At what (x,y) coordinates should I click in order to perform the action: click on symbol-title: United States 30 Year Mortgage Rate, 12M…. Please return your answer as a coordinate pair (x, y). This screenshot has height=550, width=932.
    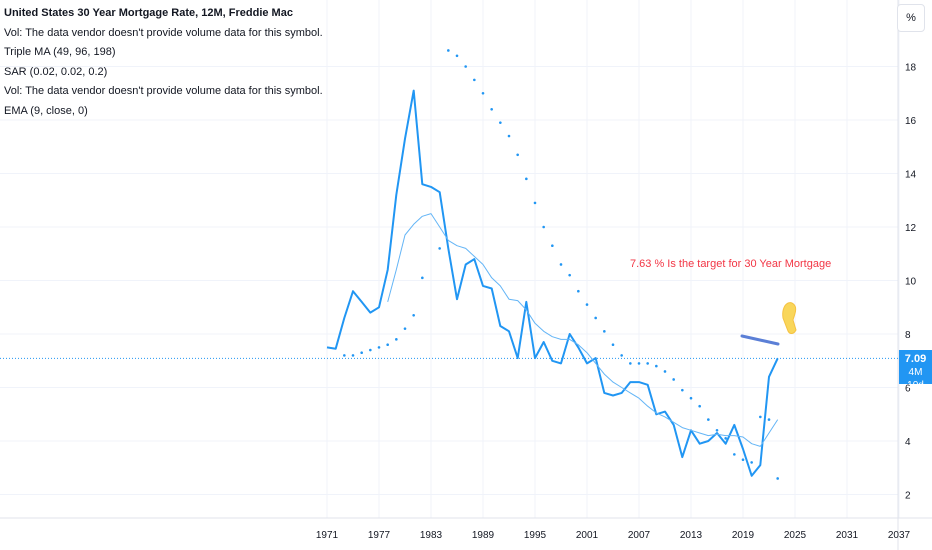
    Looking at the image, I should click on (148, 13).